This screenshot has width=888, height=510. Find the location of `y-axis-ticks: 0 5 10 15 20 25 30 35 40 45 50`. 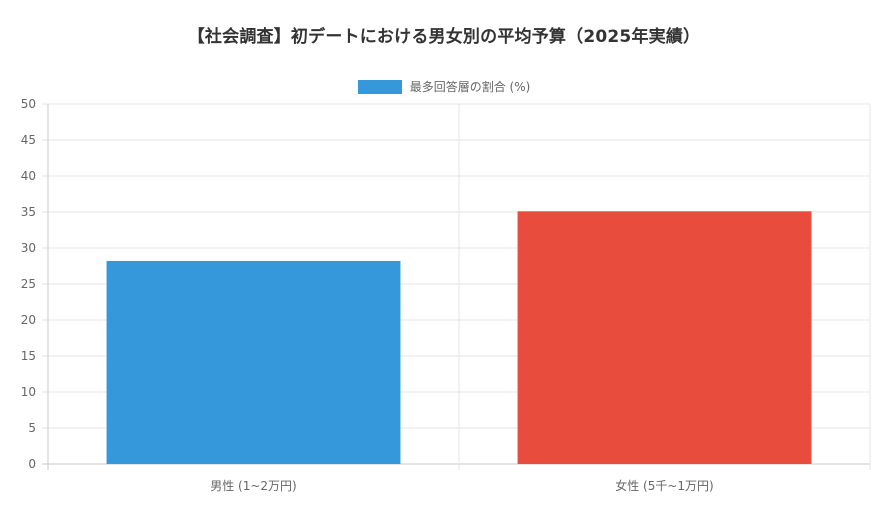

y-axis-ticks: 0 5 10 15 20 25 30 35 40 45 50 is located at coordinates (28, 284).